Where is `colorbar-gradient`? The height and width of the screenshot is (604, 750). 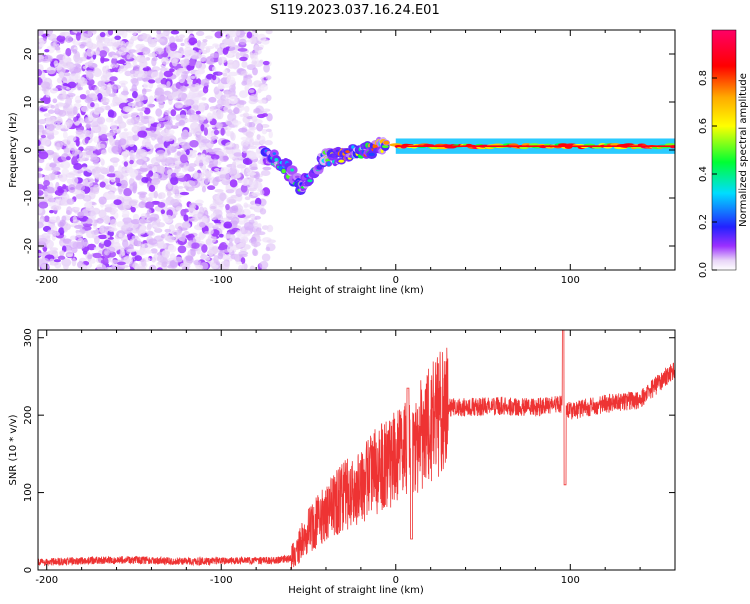
colorbar-gradient is located at coordinates (724, 150).